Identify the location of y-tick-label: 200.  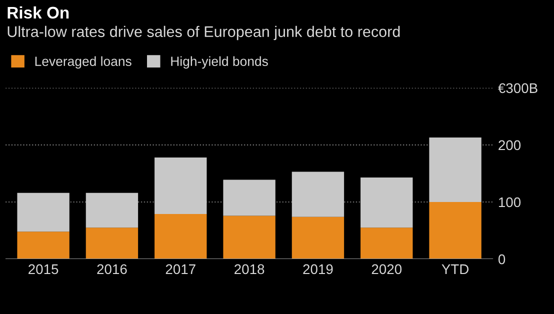
(509, 145).